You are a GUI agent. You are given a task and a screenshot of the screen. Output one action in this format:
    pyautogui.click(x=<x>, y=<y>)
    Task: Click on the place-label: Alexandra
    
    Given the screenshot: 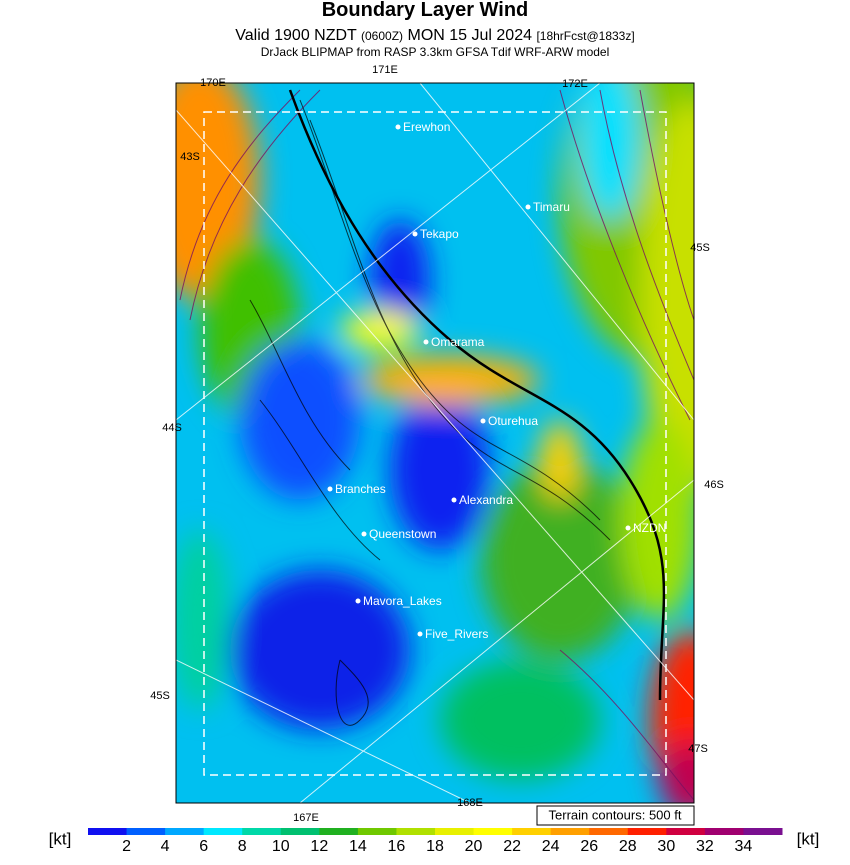 What is the action you would take?
    pyautogui.click(x=486, y=500)
    